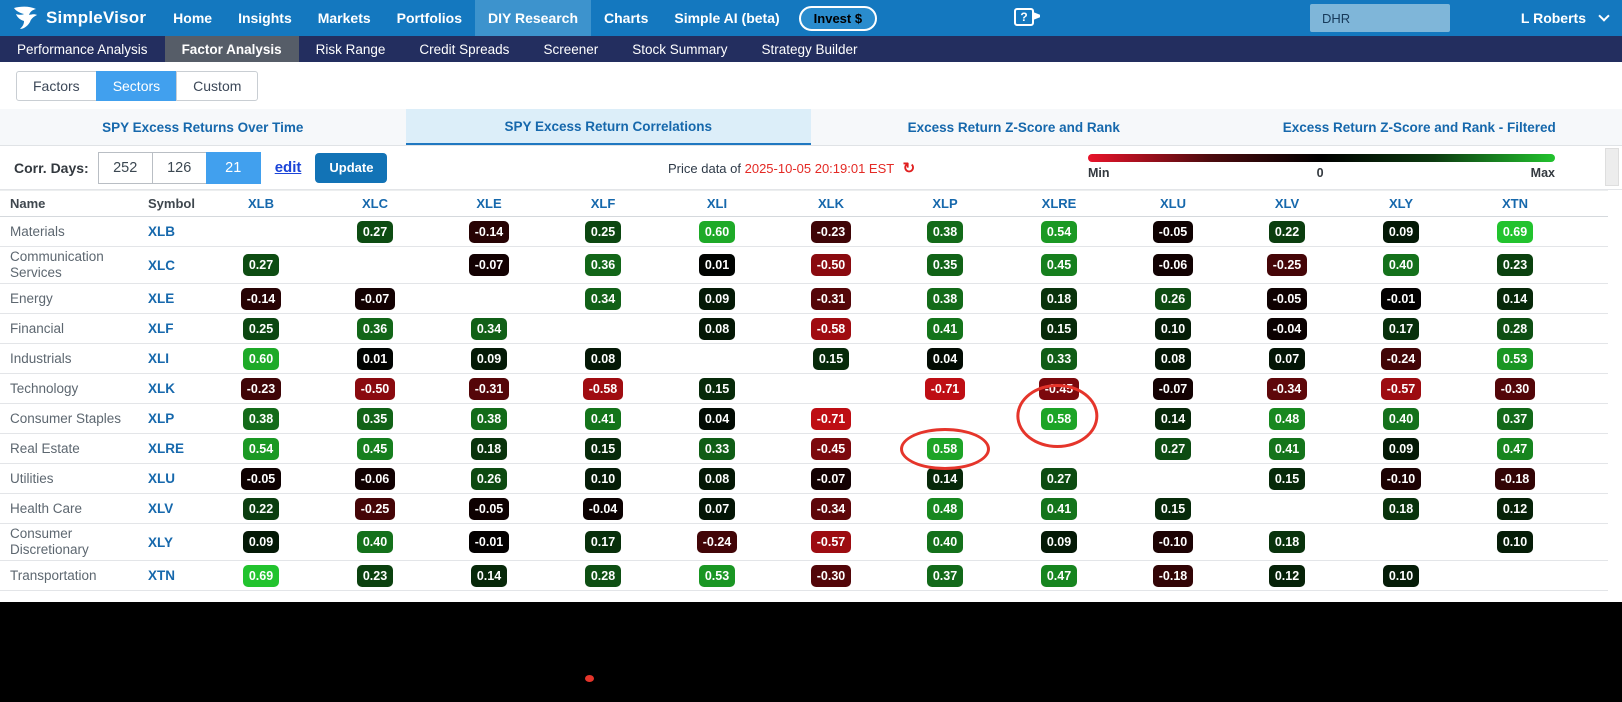 The image size is (1622, 702). I want to click on row-symbol-link: XLE, so click(176, 298).